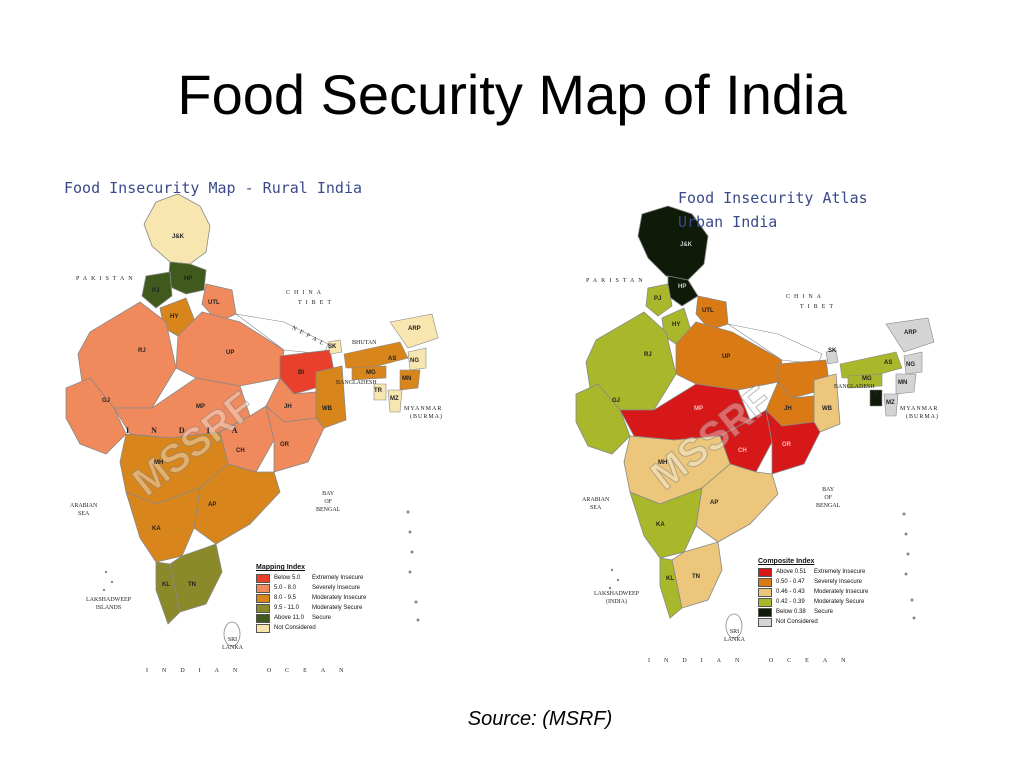 This screenshot has width=1024, height=768. I want to click on state-code-mg: MG, so click(371, 373).